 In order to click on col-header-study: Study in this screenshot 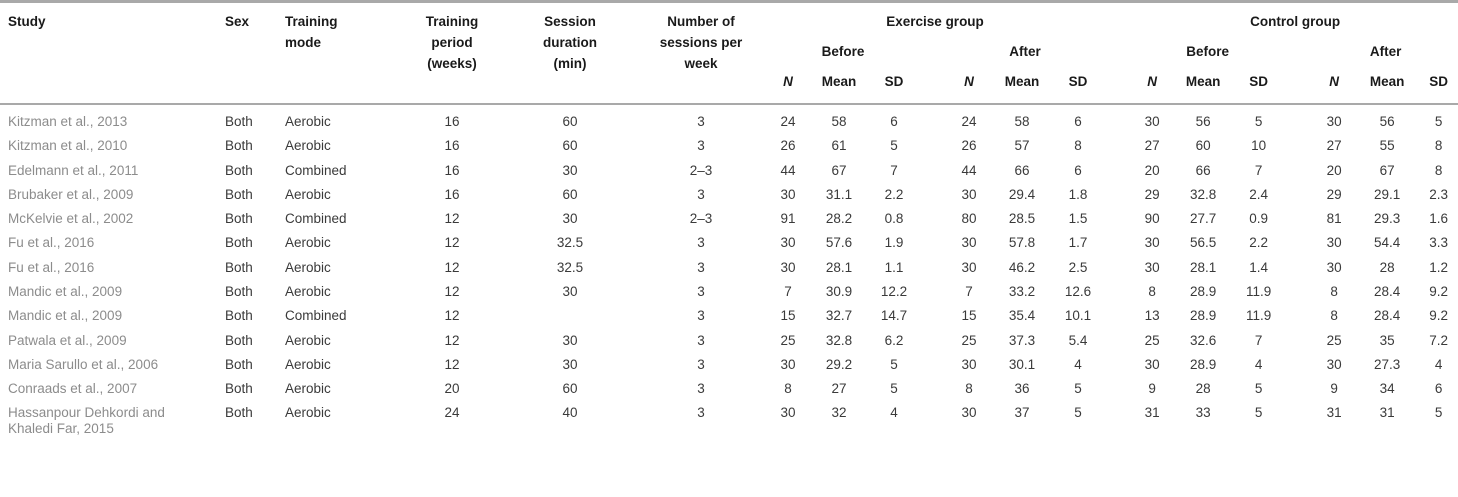, I will do `click(108, 53)`.